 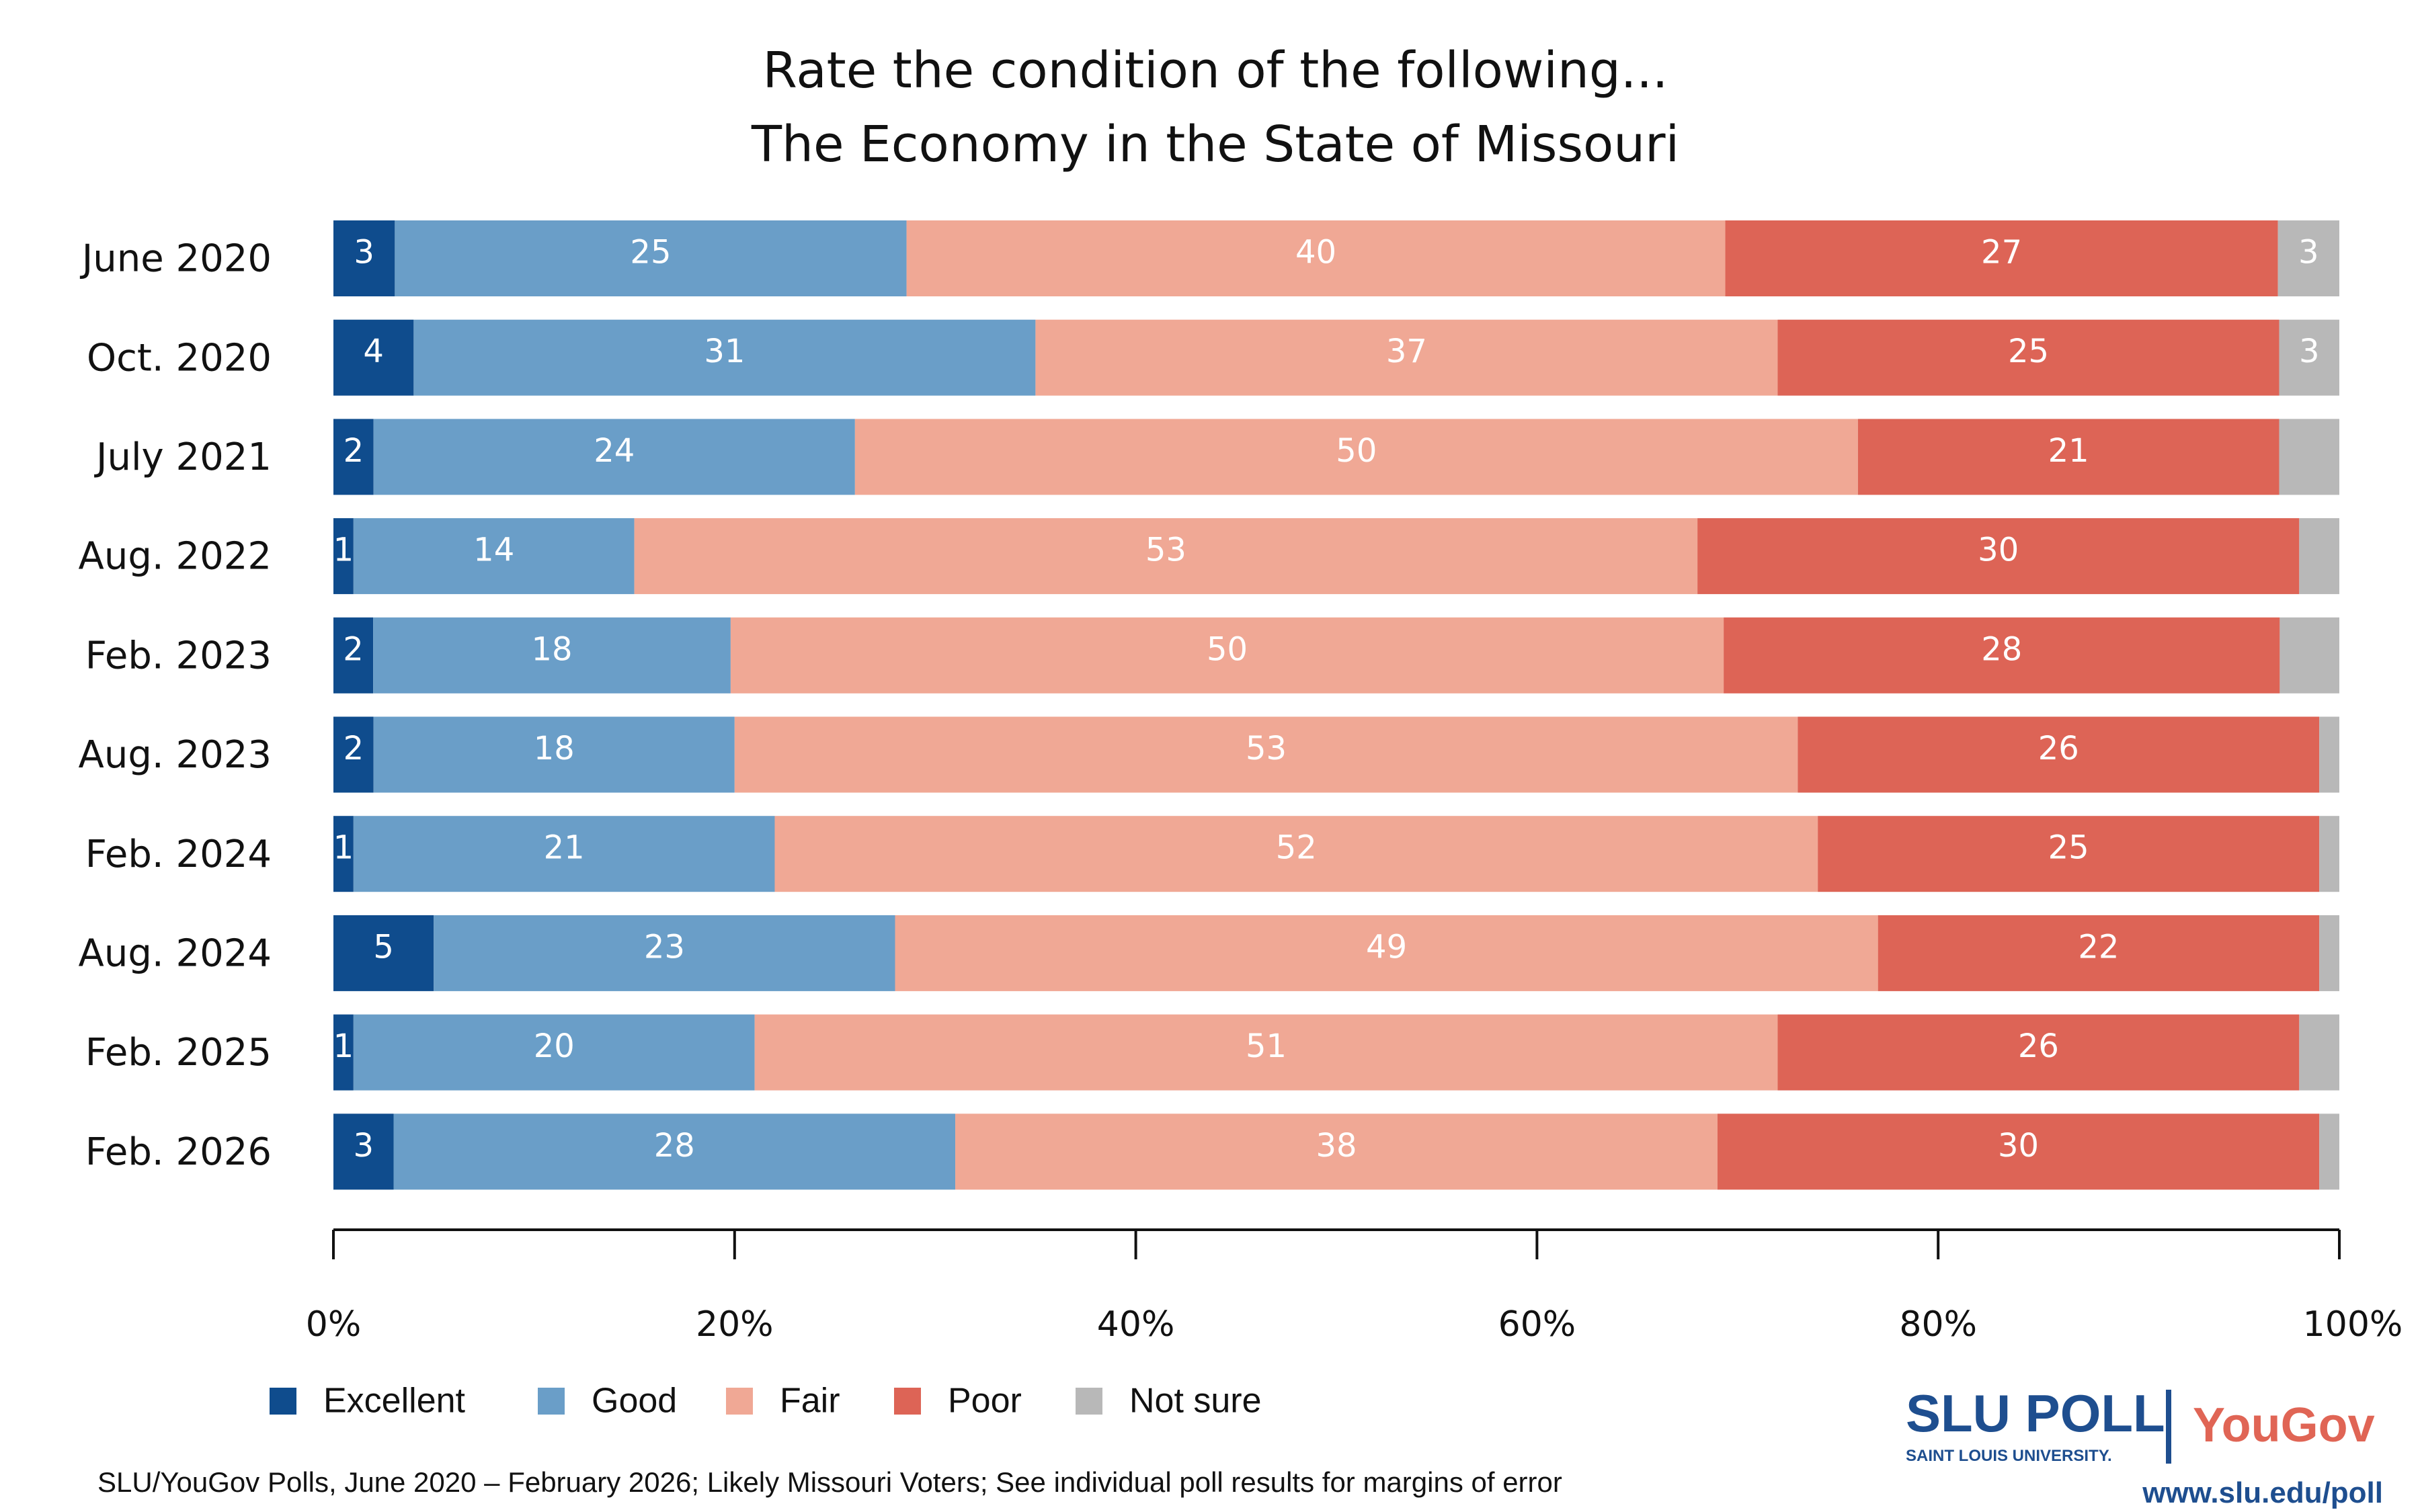 What do you see at coordinates (2353, 1324) in the screenshot?
I see `x-tick-label: 100%` at bounding box center [2353, 1324].